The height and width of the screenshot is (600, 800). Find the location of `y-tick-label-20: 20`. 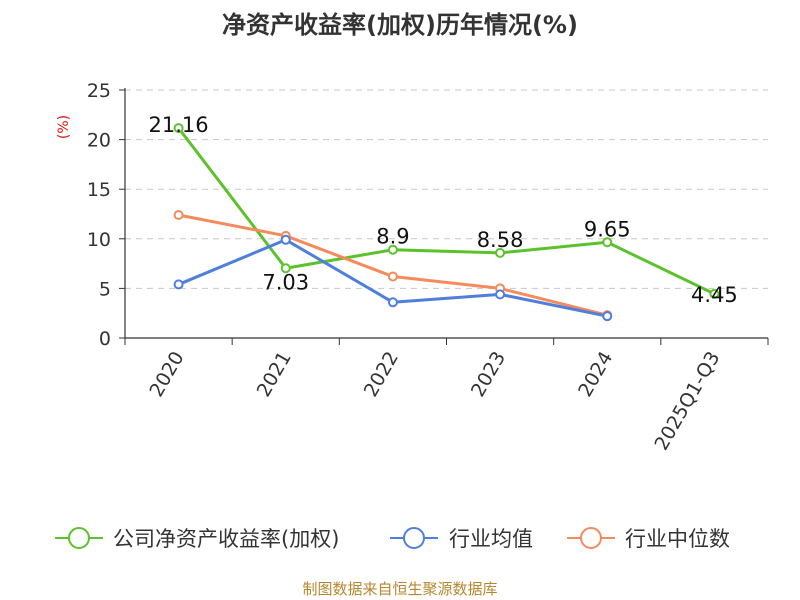

y-tick-label-20: 20 is located at coordinates (99, 141).